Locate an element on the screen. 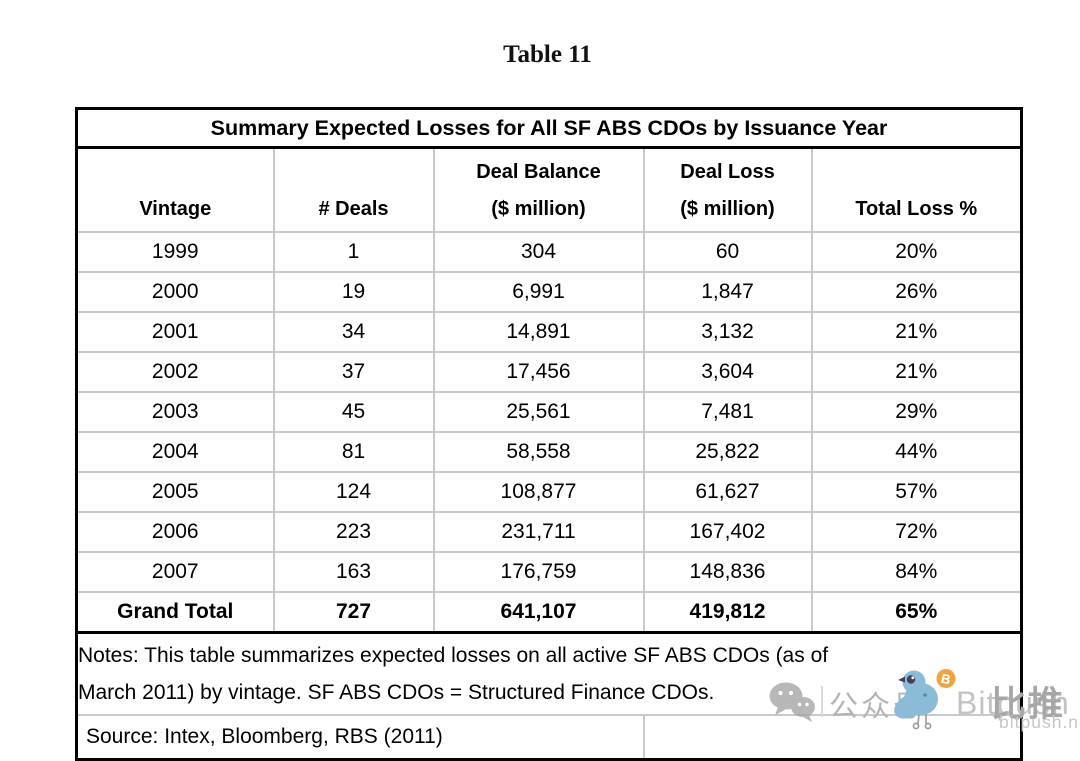 This screenshot has width=1080, height=761. cell-vintage: 2004 is located at coordinates (175, 452).